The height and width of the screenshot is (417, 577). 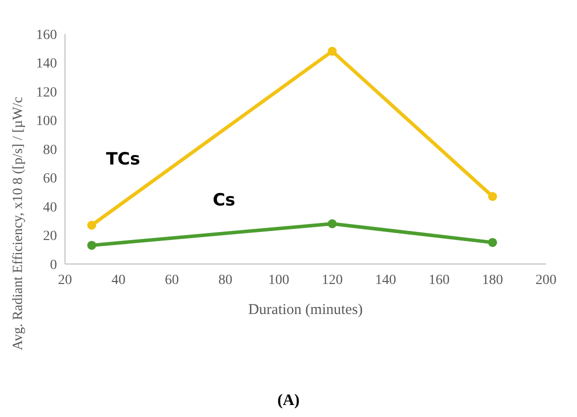 What do you see at coordinates (50, 150) in the screenshot?
I see `y-tick-label: 80` at bounding box center [50, 150].